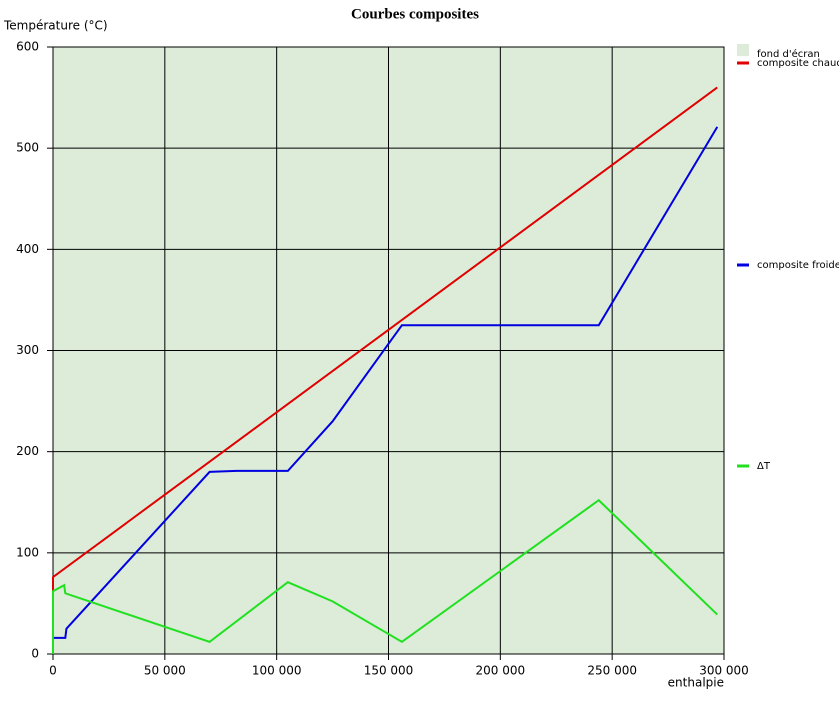 This screenshot has width=839, height=704. What do you see at coordinates (27, 451) in the screenshot?
I see `y-tick-label: 200` at bounding box center [27, 451].